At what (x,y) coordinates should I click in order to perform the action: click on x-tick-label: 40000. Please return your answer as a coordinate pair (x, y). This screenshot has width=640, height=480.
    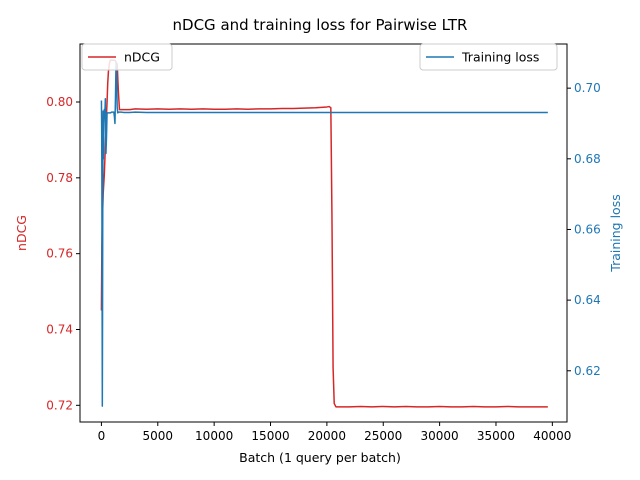
    Looking at the image, I should click on (552, 436).